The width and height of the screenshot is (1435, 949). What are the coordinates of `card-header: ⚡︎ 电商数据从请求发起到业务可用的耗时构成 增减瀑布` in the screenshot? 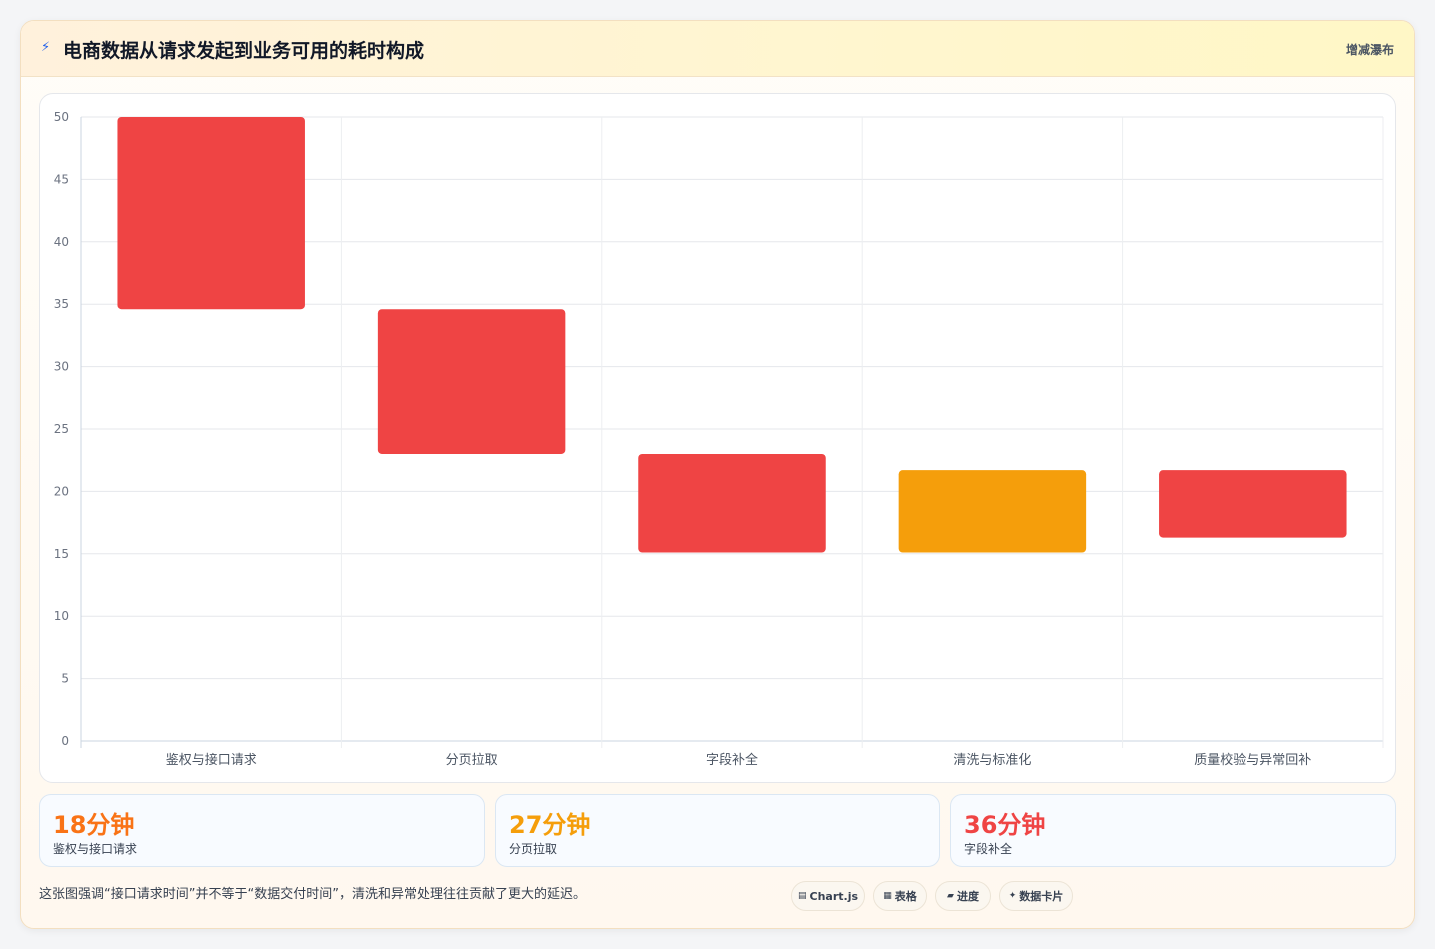 It's located at (717, 49).